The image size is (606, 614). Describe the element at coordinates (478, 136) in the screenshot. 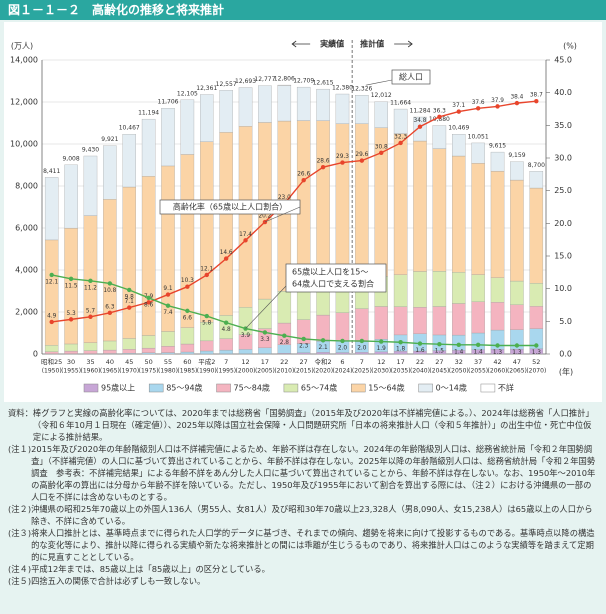

I see `total-label: 10,051` at that location.